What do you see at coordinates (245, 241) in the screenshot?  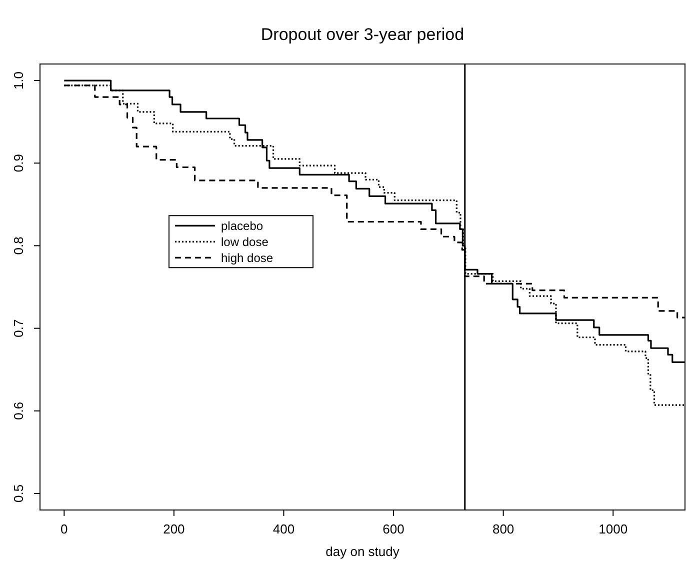 I see `legend-label: low dose` at bounding box center [245, 241].